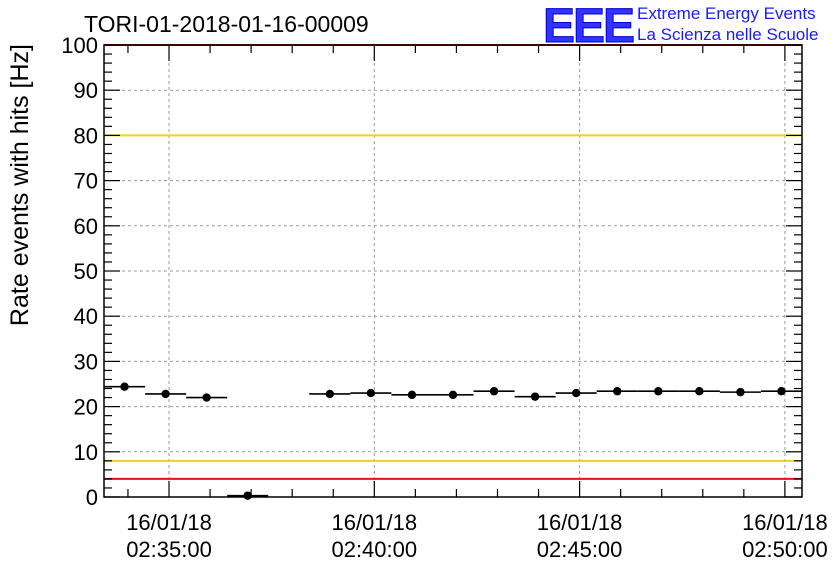 The width and height of the screenshot is (836, 572). What do you see at coordinates (169, 549) in the screenshot?
I see `x-tick-label-time: 02:35:00` at bounding box center [169, 549].